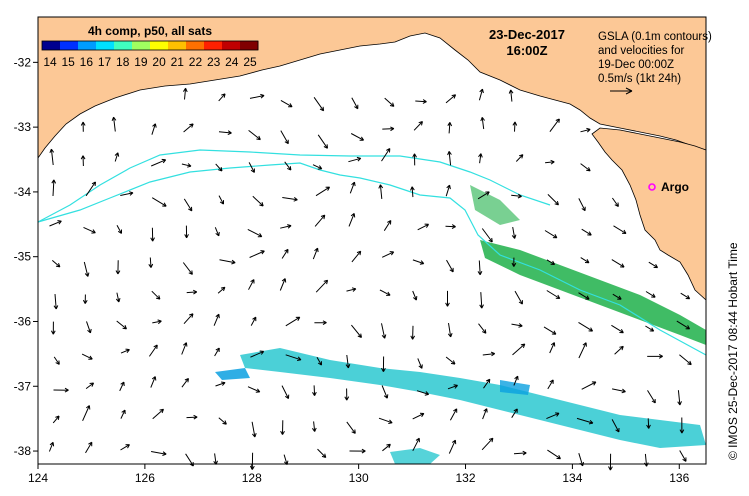 The height and width of the screenshot is (496, 749). I want to click on colorbar-tick-label: 18, so click(123, 62).